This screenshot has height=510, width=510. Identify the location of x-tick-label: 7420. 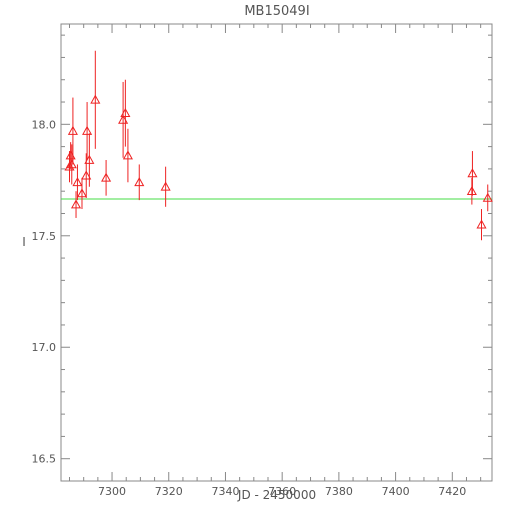
(452, 491).